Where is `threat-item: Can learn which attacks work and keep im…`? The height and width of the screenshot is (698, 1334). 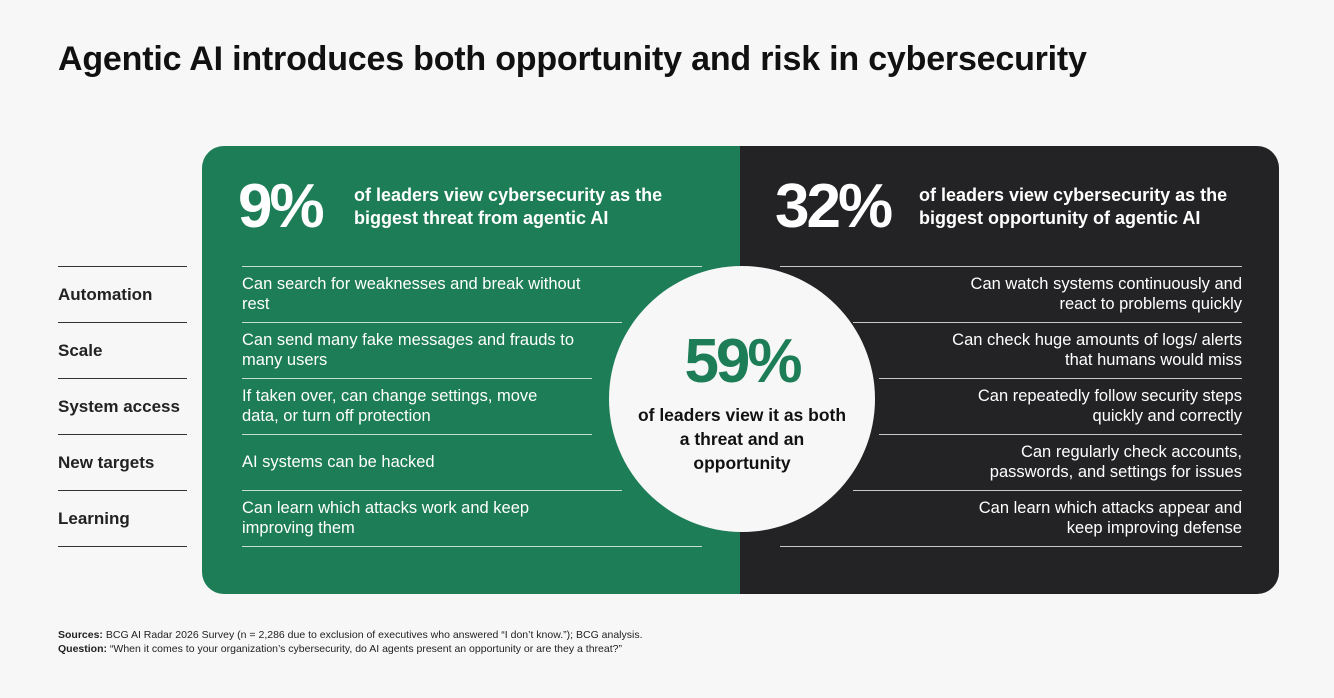
threat-item: Can learn which attacks work and keep im… is located at coordinates (392, 518).